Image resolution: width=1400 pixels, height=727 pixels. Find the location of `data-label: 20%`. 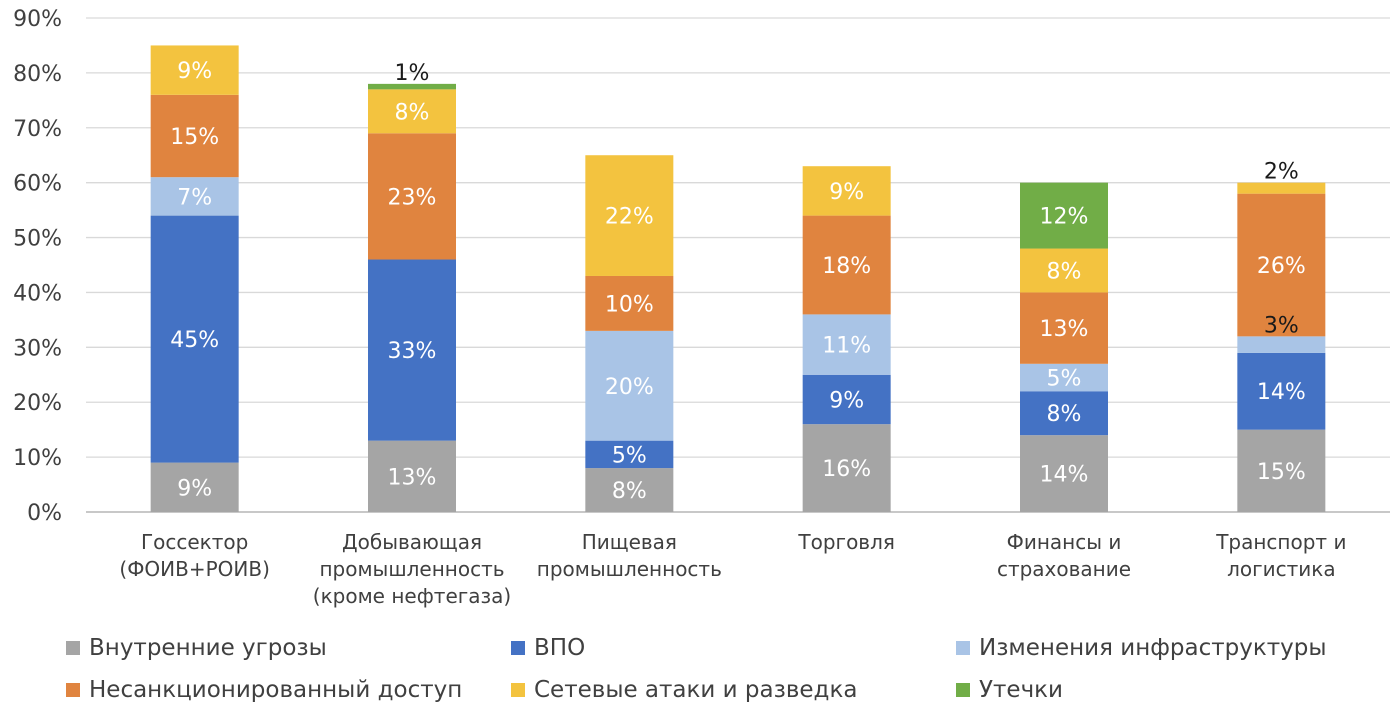

data-label: 20% is located at coordinates (629, 387).